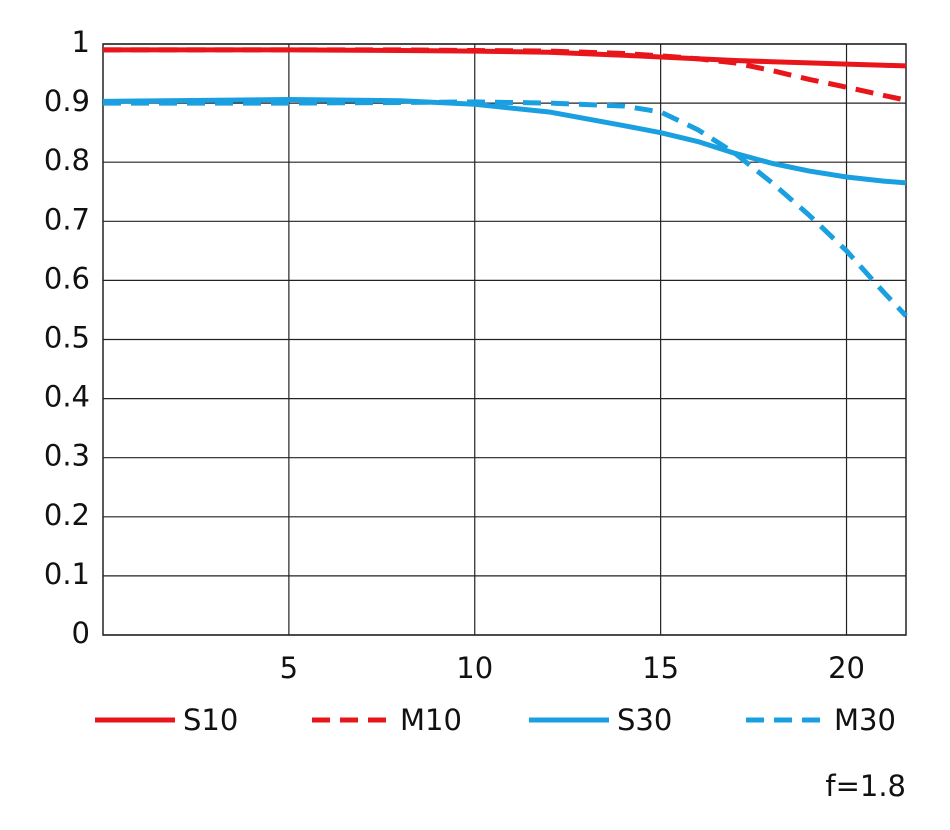 This screenshot has width=950, height=830. Describe the element at coordinates (474, 668) in the screenshot. I see `x-tick-label: 10` at that location.